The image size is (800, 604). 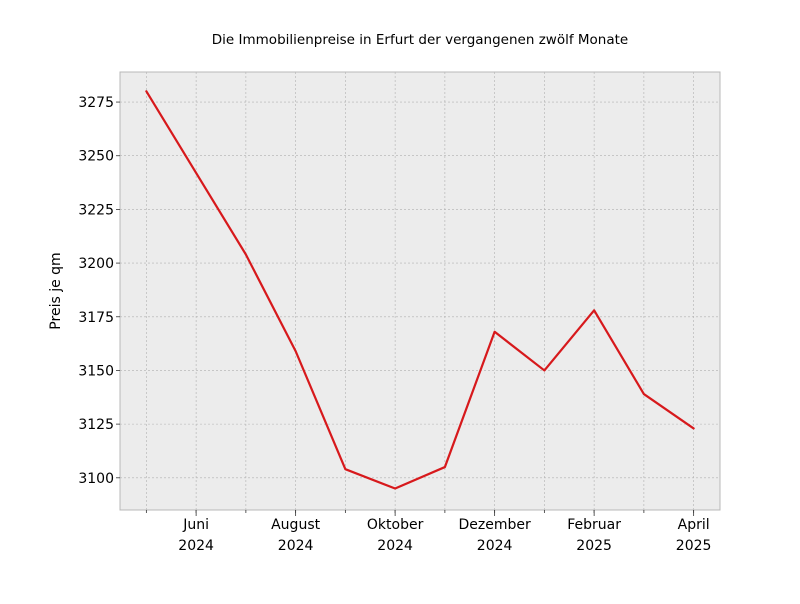 What do you see at coordinates (96, 425) in the screenshot?
I see `y-tick-label: 3125` at bounding box center [96, 425].